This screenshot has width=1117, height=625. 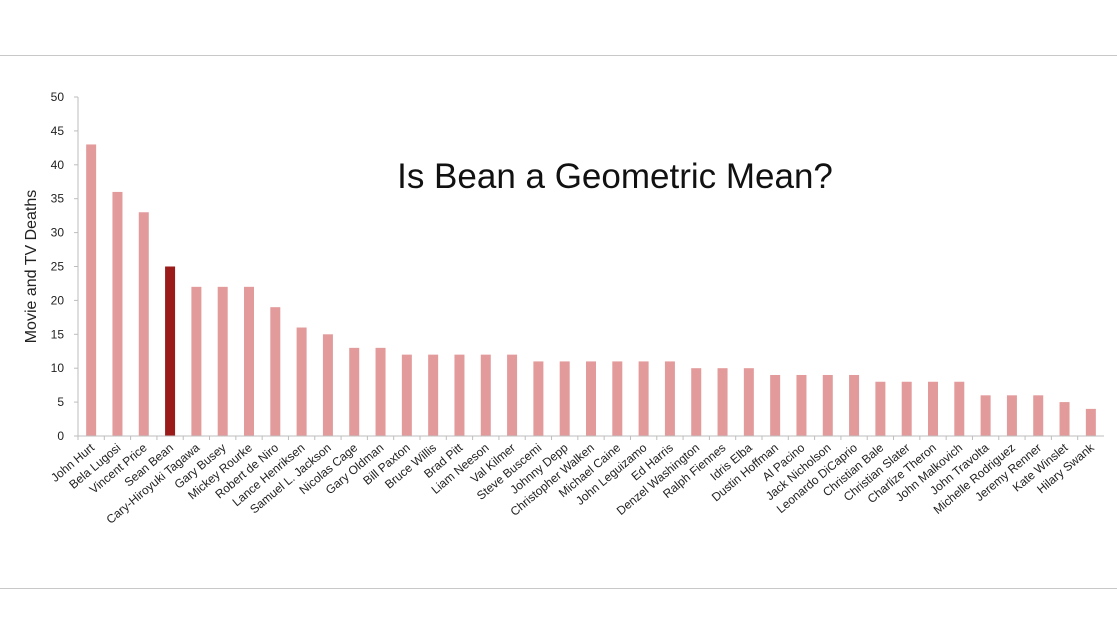 I want to click on y-tick-label: 40, so click(x=58, y=165).